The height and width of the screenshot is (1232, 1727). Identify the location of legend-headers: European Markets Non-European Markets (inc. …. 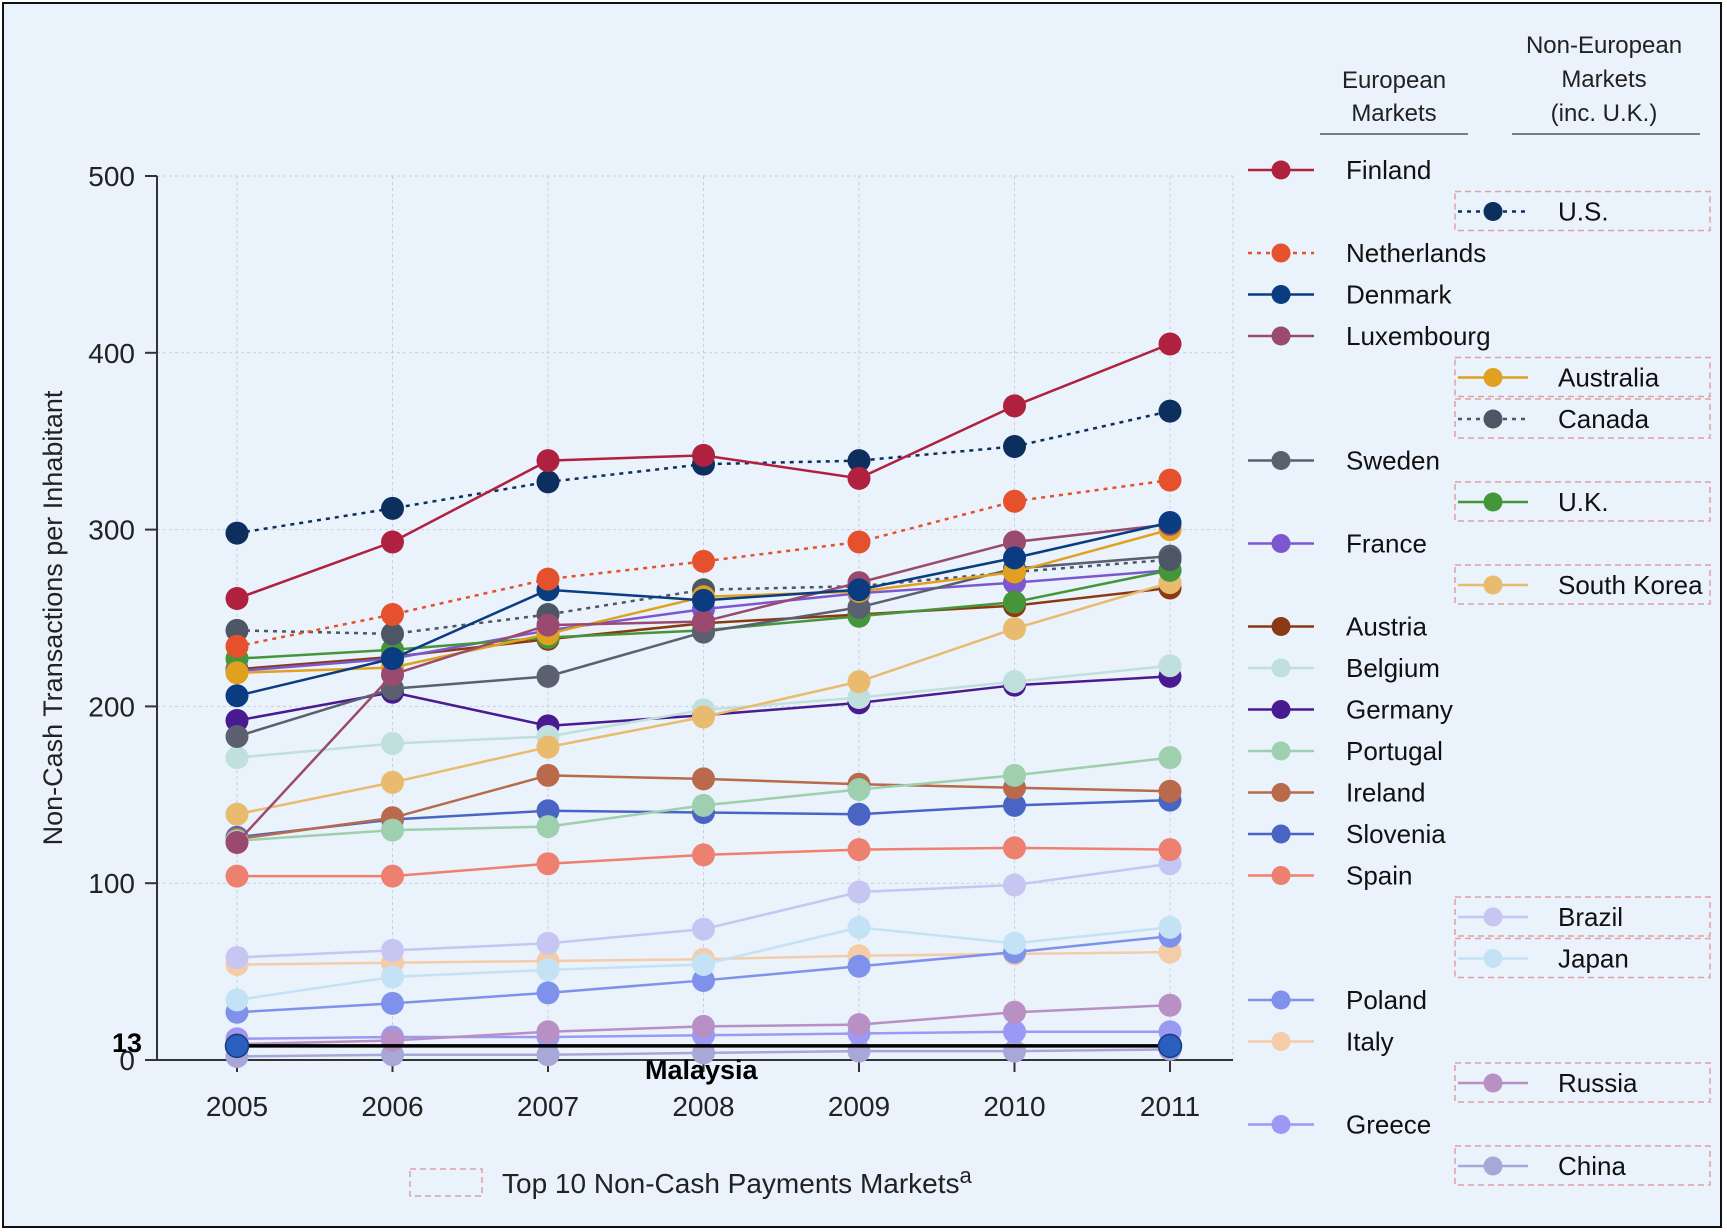
(1510, 83).